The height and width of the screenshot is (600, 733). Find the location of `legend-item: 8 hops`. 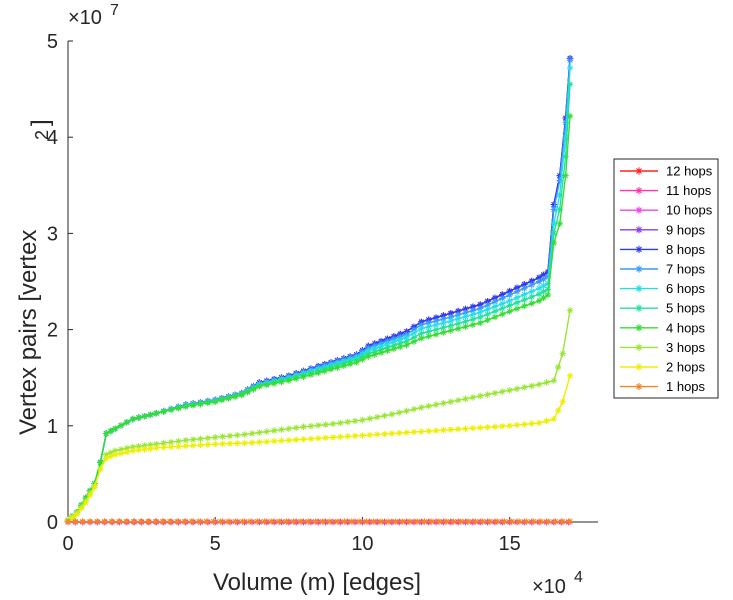

legend-item: 8 hops is located at coordinates (663, 249).